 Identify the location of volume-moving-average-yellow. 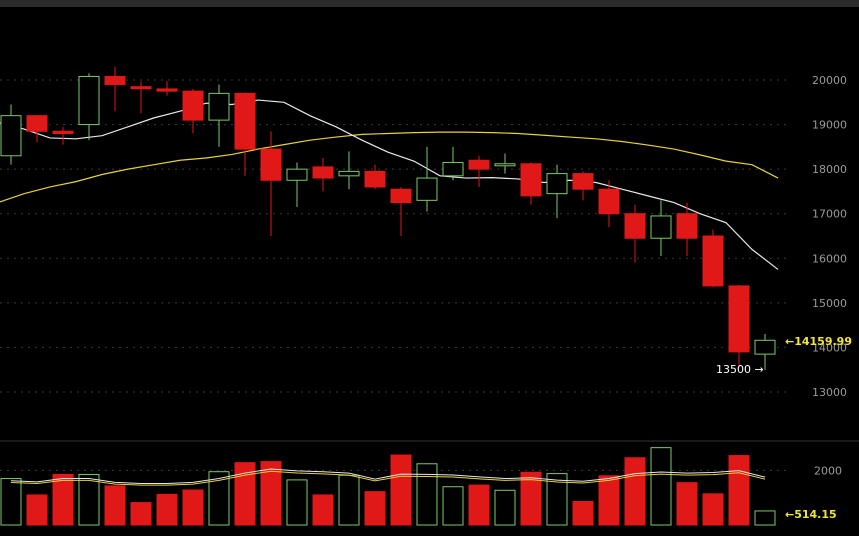
(388, 478).